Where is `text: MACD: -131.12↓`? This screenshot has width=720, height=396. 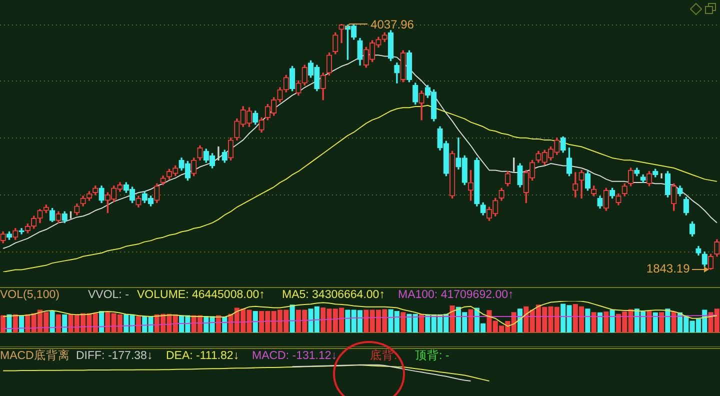 text: MACD: -131.12↓ is located at coordinates (295, 356).